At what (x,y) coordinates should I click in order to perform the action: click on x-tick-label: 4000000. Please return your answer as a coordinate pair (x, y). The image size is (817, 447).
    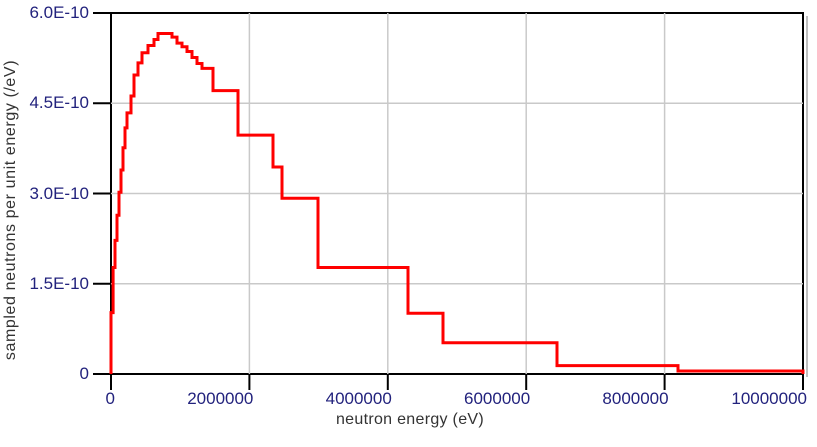
    Looking at the image, I should click on (358, 398).